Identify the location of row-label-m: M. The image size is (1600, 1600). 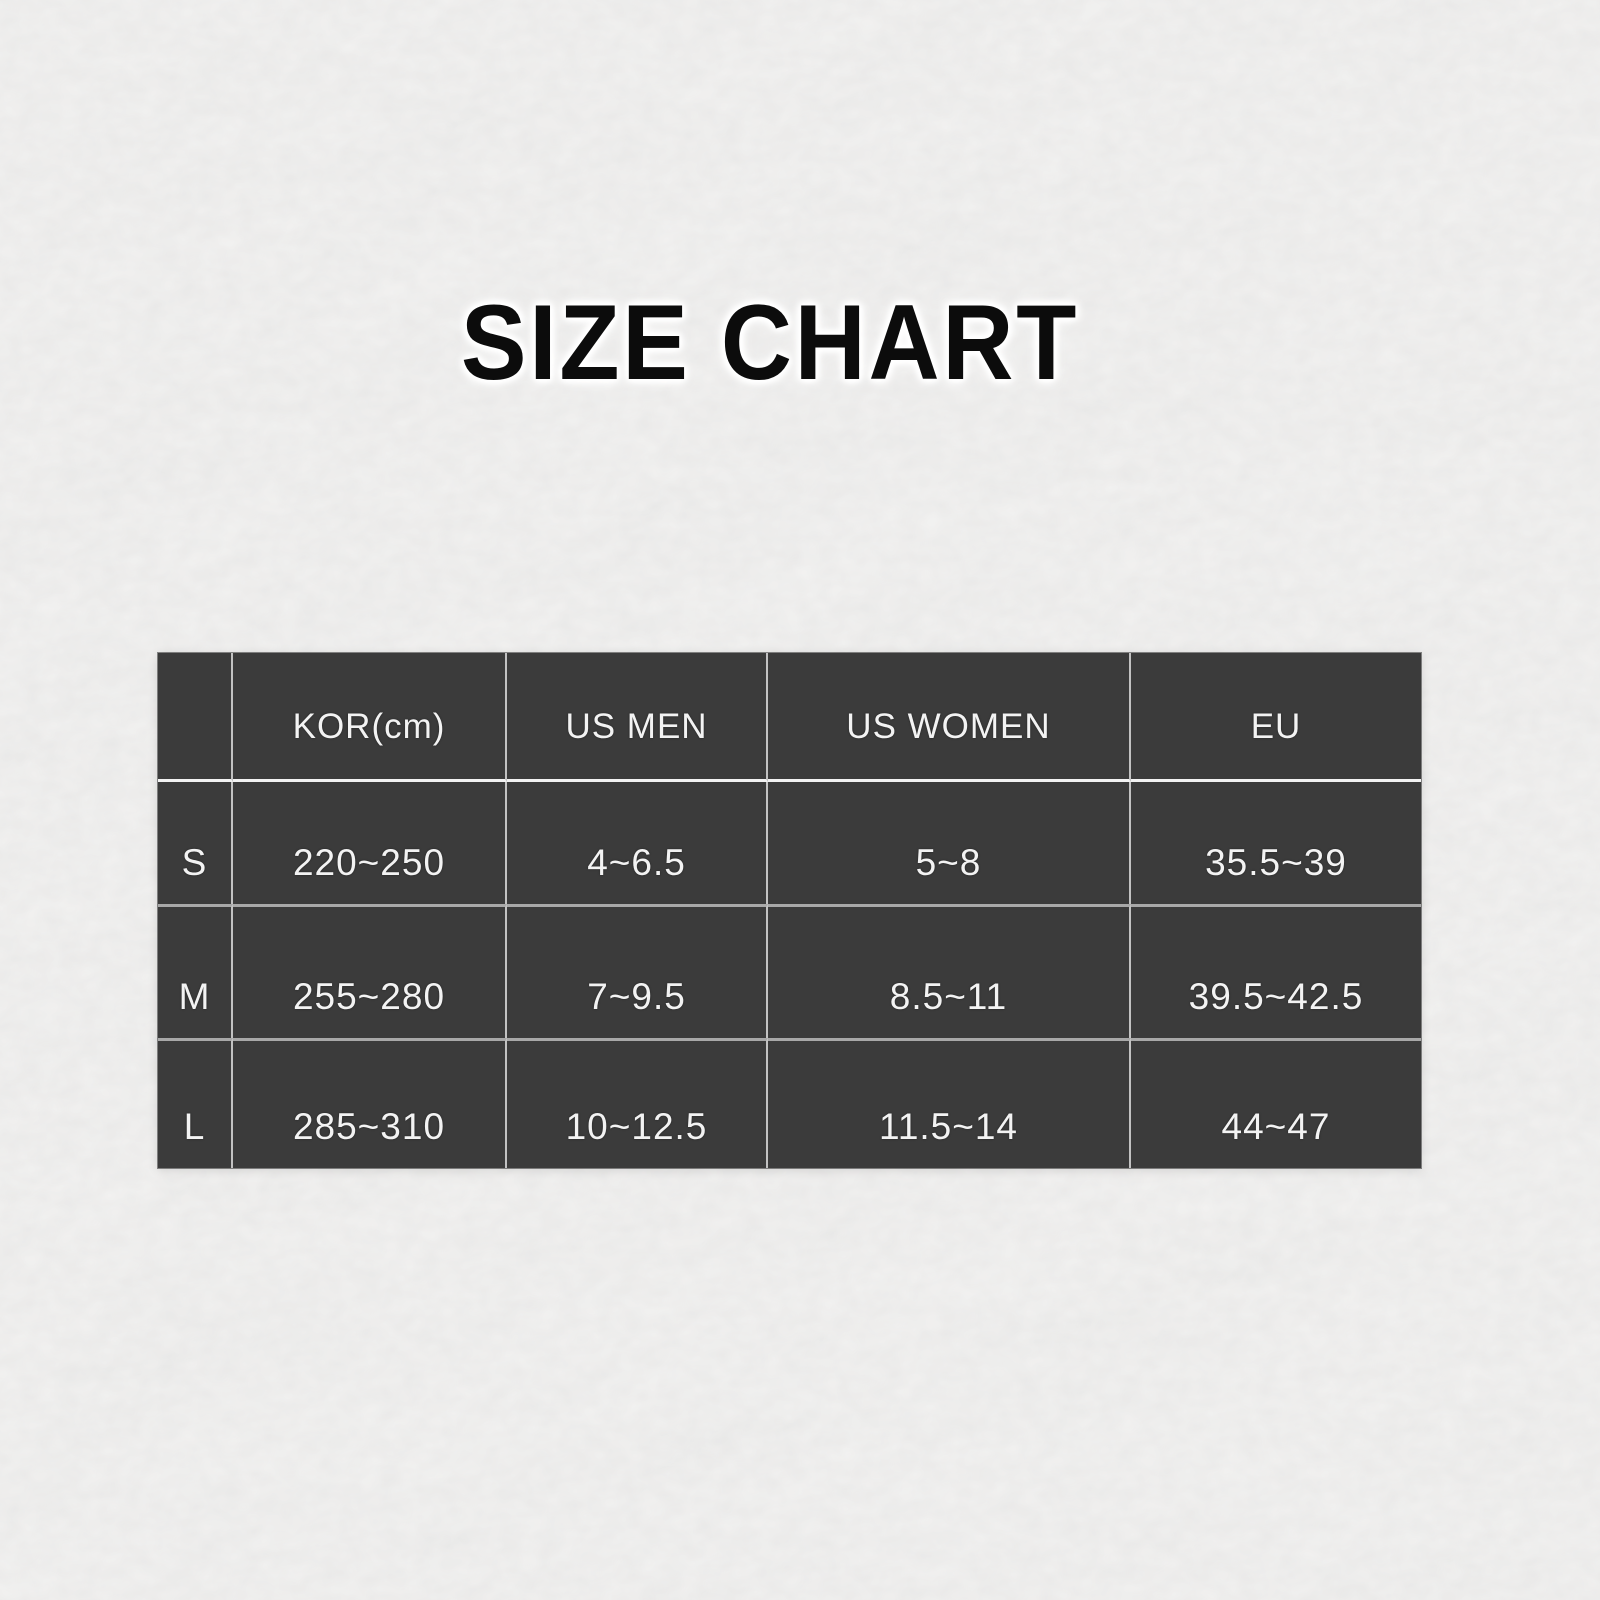
(195, 971).